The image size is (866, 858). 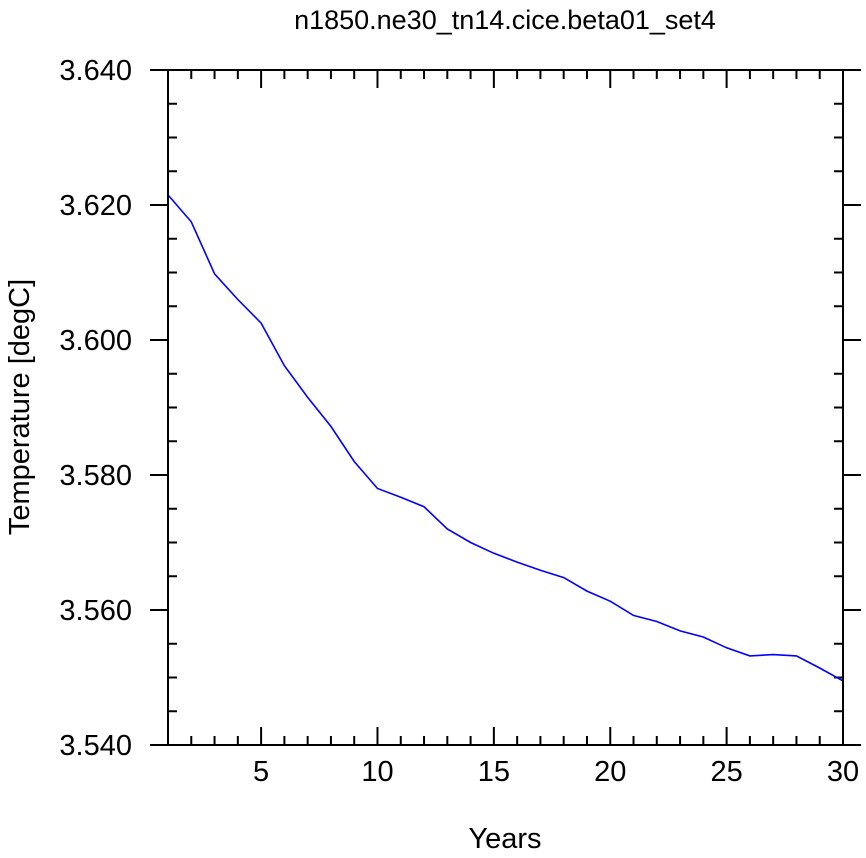 I want to click on y-tick-label: 3.560, so click(x=95, y=611).